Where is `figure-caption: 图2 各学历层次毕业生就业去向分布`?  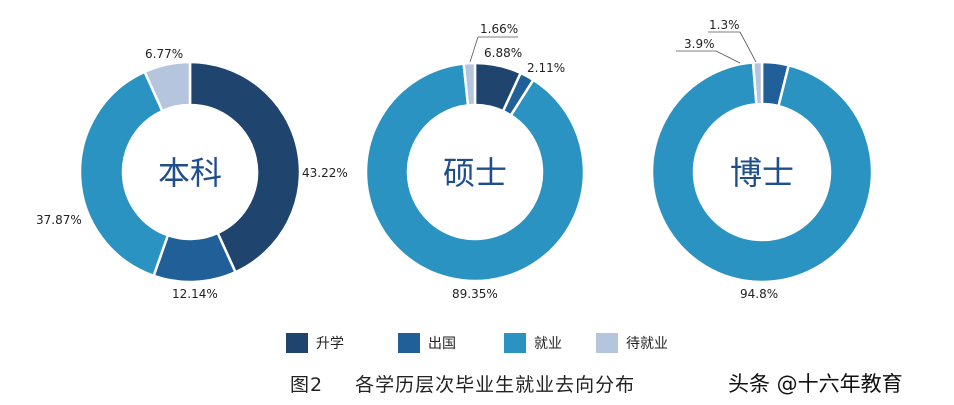 figure-caption: 图2 各学历层次毕业生就业去向分布 is located at coordinates (462, 383).